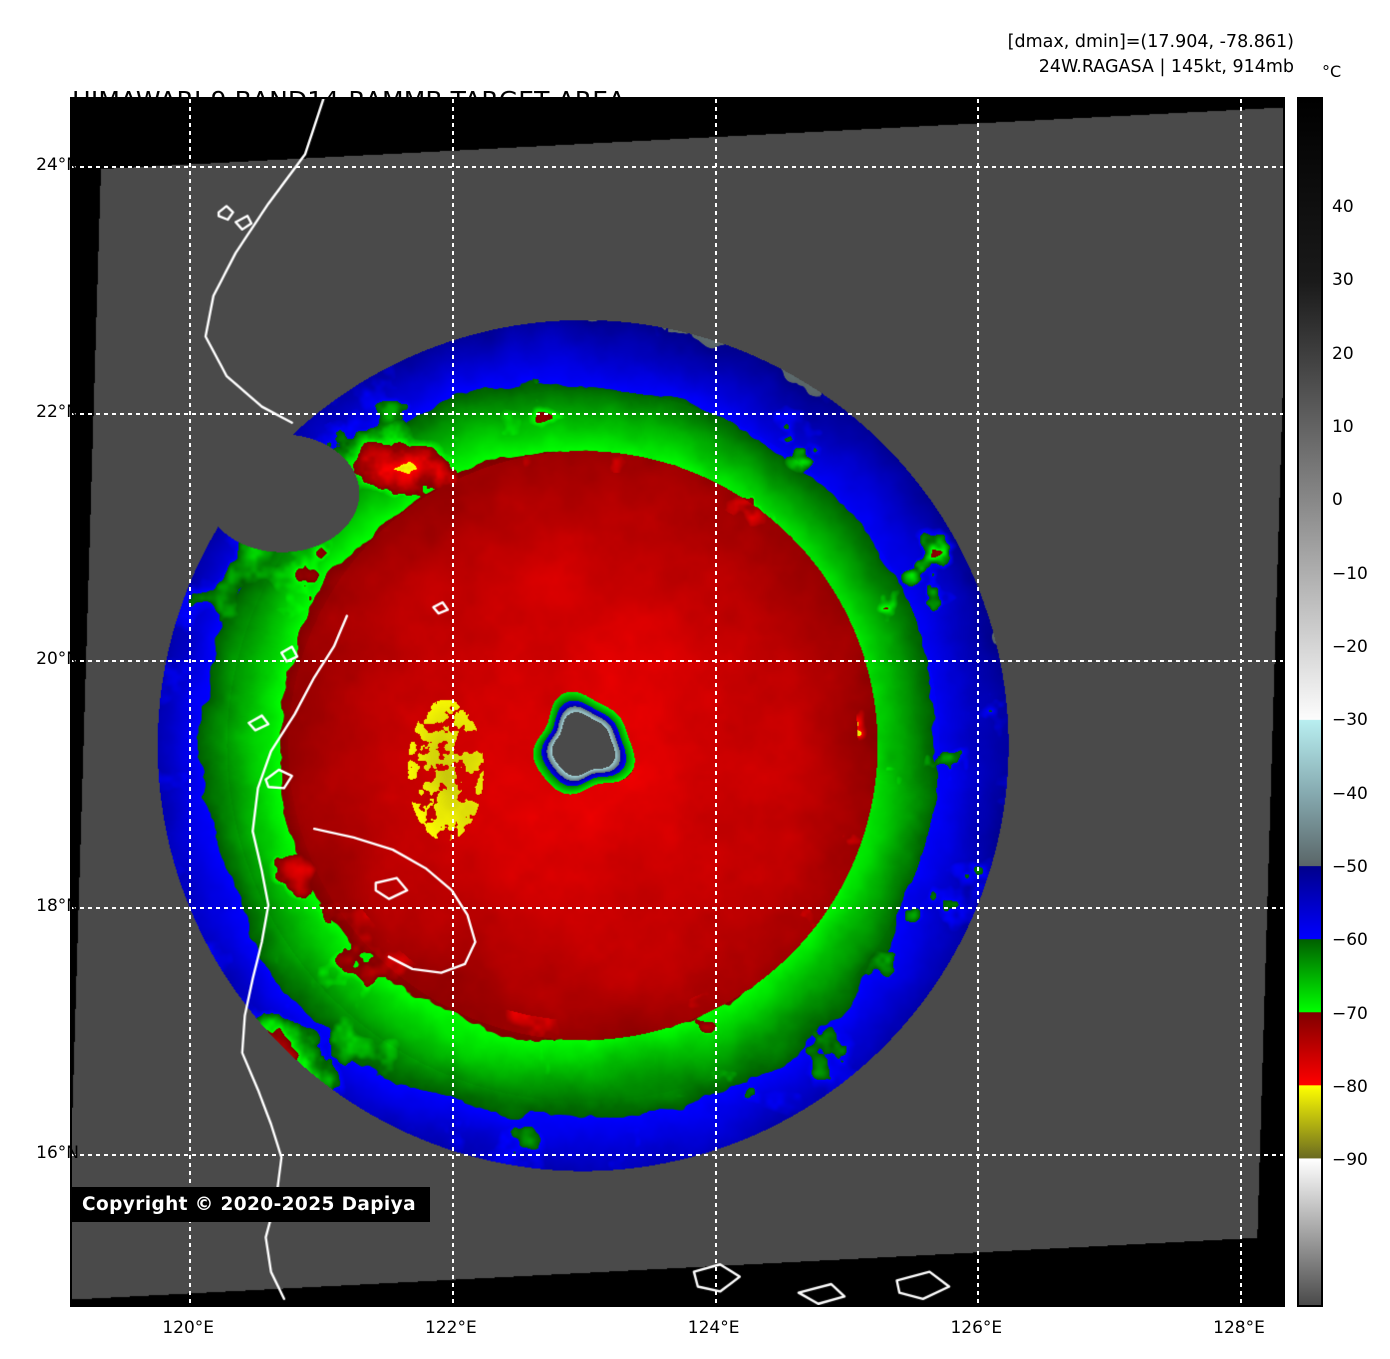 This screenshot has width=1390, height=1359. Describe the element at coordinates (57, 1152) in the screenshot. I see `y-axis-tick-label: 16°N` at that location.